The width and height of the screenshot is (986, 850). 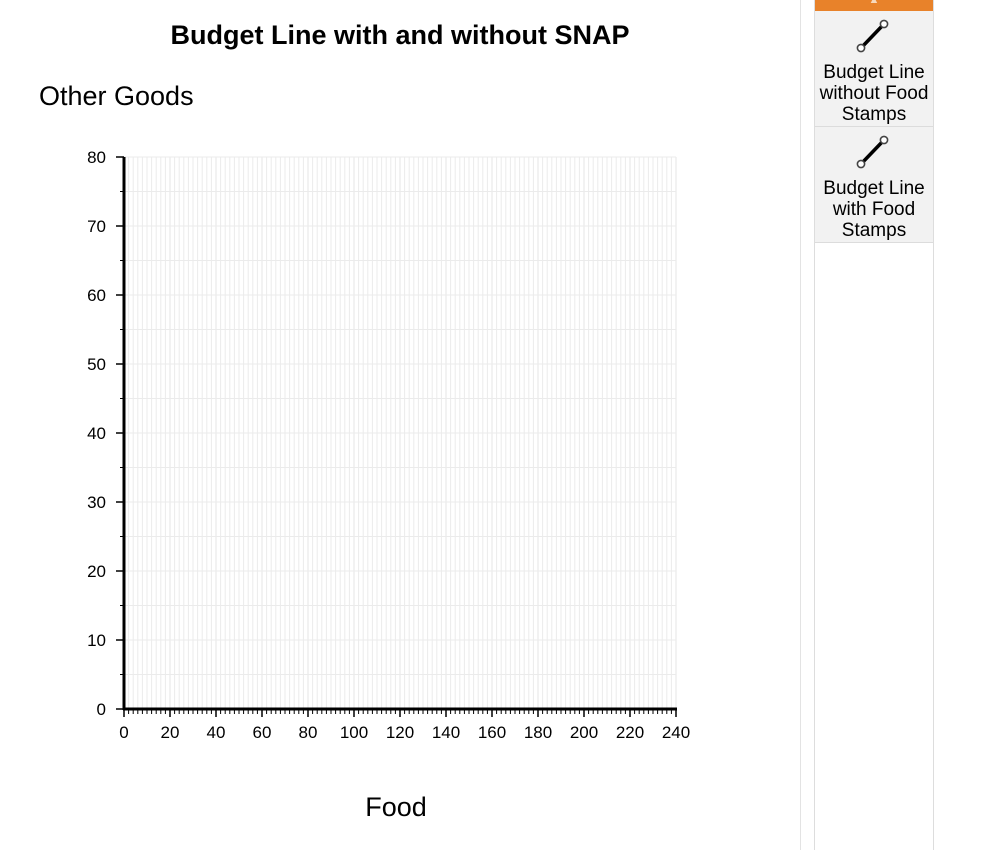 What do you see at coordinates (400, 732) in the screenshot?
I see `x-tick-label: 120` at bounding box center [400, 732].